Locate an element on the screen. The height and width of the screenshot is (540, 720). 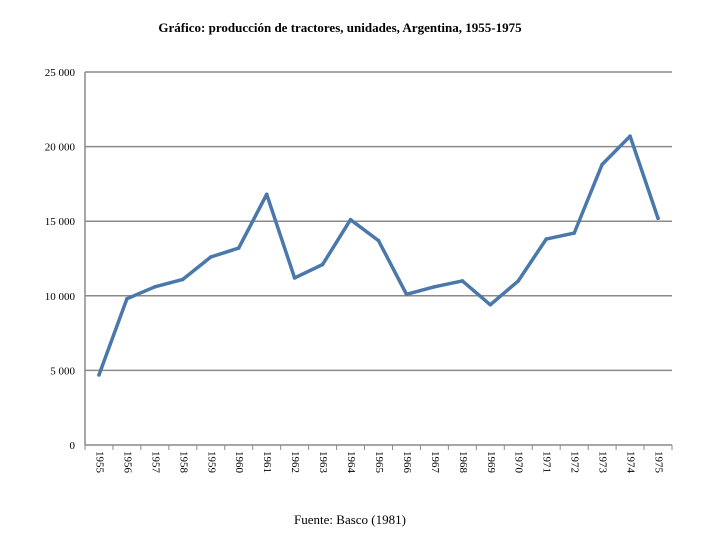
x-tick-label: 1964 is located at coordinates (351, 462).